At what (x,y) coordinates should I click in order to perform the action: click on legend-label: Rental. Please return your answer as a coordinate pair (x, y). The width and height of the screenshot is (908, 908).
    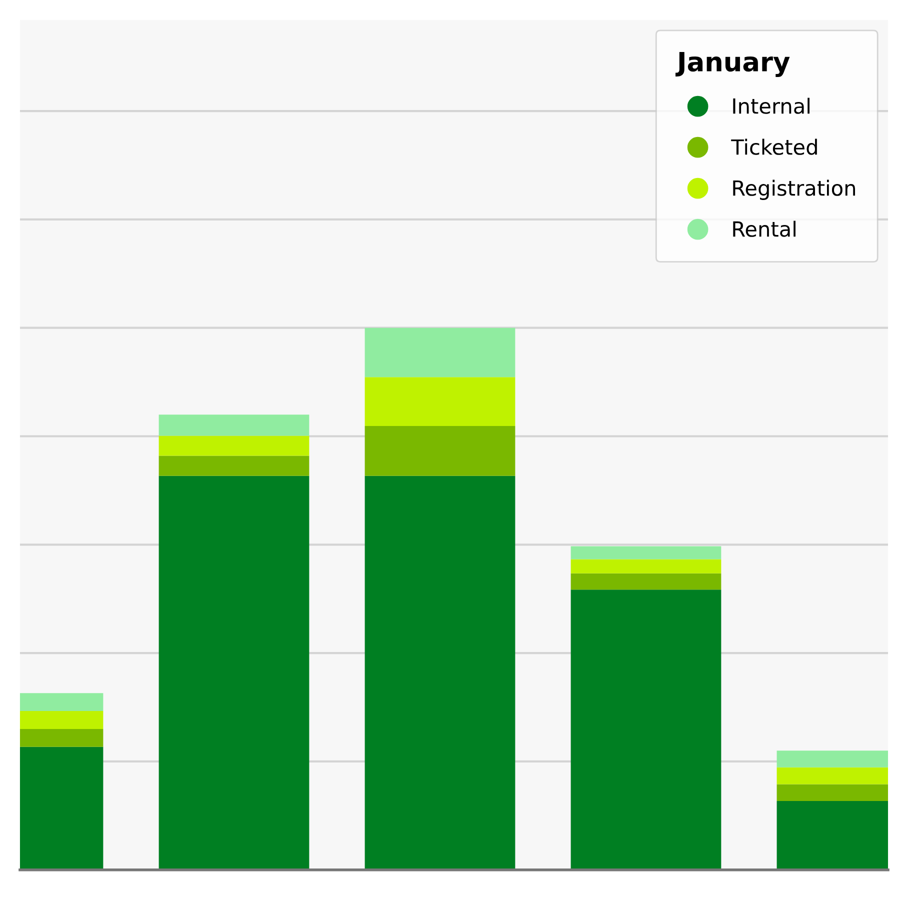
    Looking at the image, I should click on (764, 228).